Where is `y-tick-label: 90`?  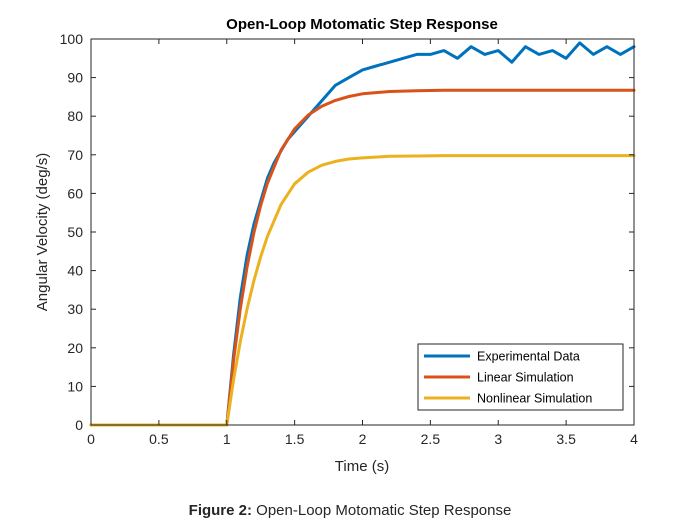 y-tick-label: 90 is located at coordinates (75, 78).